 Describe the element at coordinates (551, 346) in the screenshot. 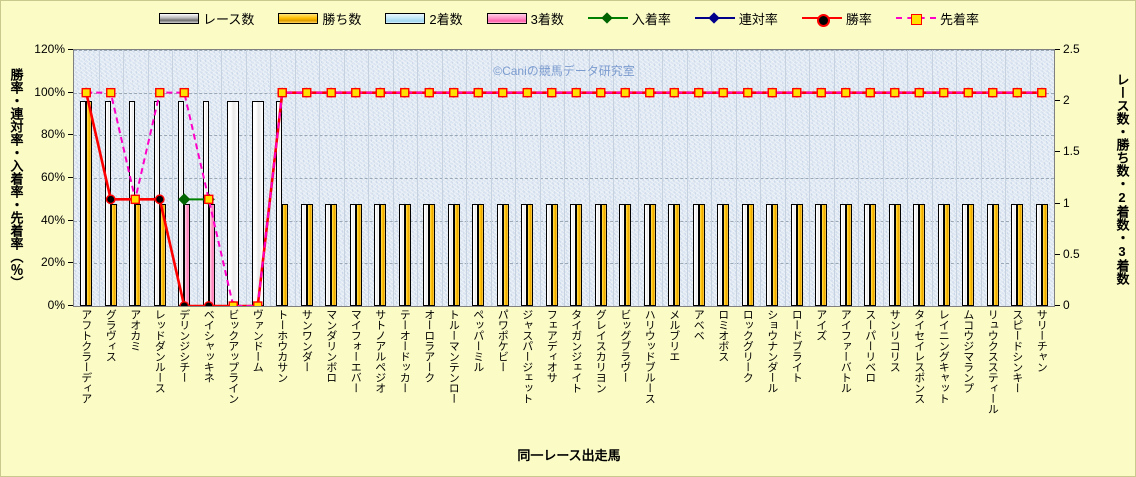

I see `x-axis-label: フェアディオサ` at that location.